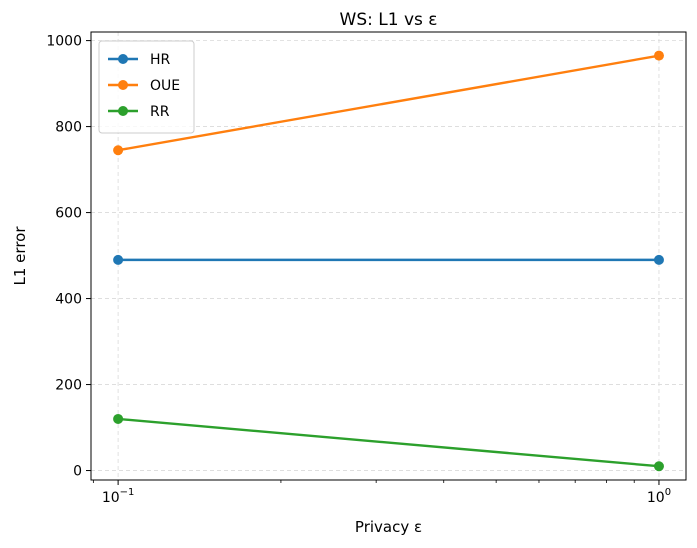 The height and width of the screenshot is (548, 697). Describe the element at coordinates (68, 128) in the screenshot. I see `y-tick-label: 800` at that location.